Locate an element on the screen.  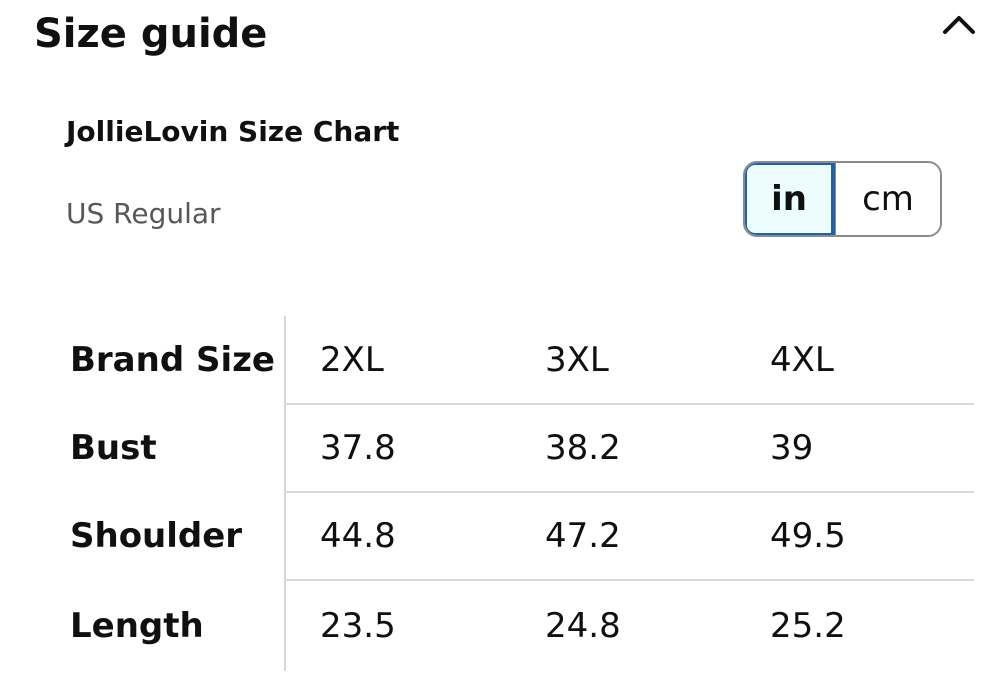
row-header: Brand Size is located at coordinates (172, 360).